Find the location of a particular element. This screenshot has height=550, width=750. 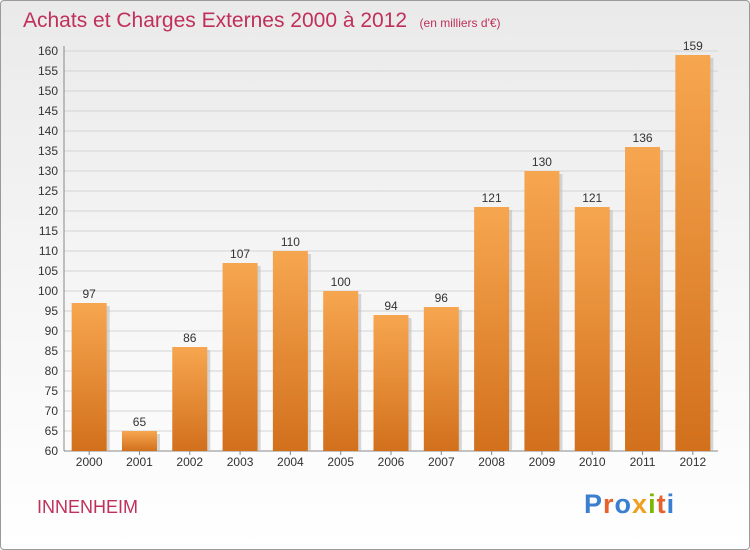

proxiti-logo: Proxiti is located at coordinates (629, 504).